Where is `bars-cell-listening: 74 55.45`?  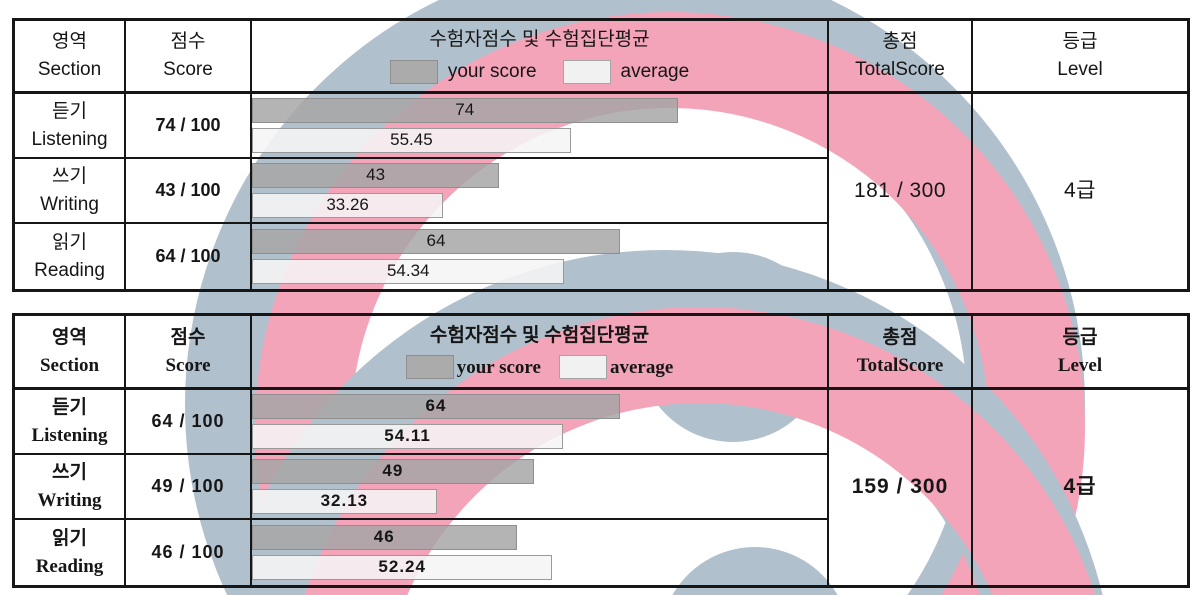 bars-cell-listening: 74 55.45 is located at coordinates (540, 126).